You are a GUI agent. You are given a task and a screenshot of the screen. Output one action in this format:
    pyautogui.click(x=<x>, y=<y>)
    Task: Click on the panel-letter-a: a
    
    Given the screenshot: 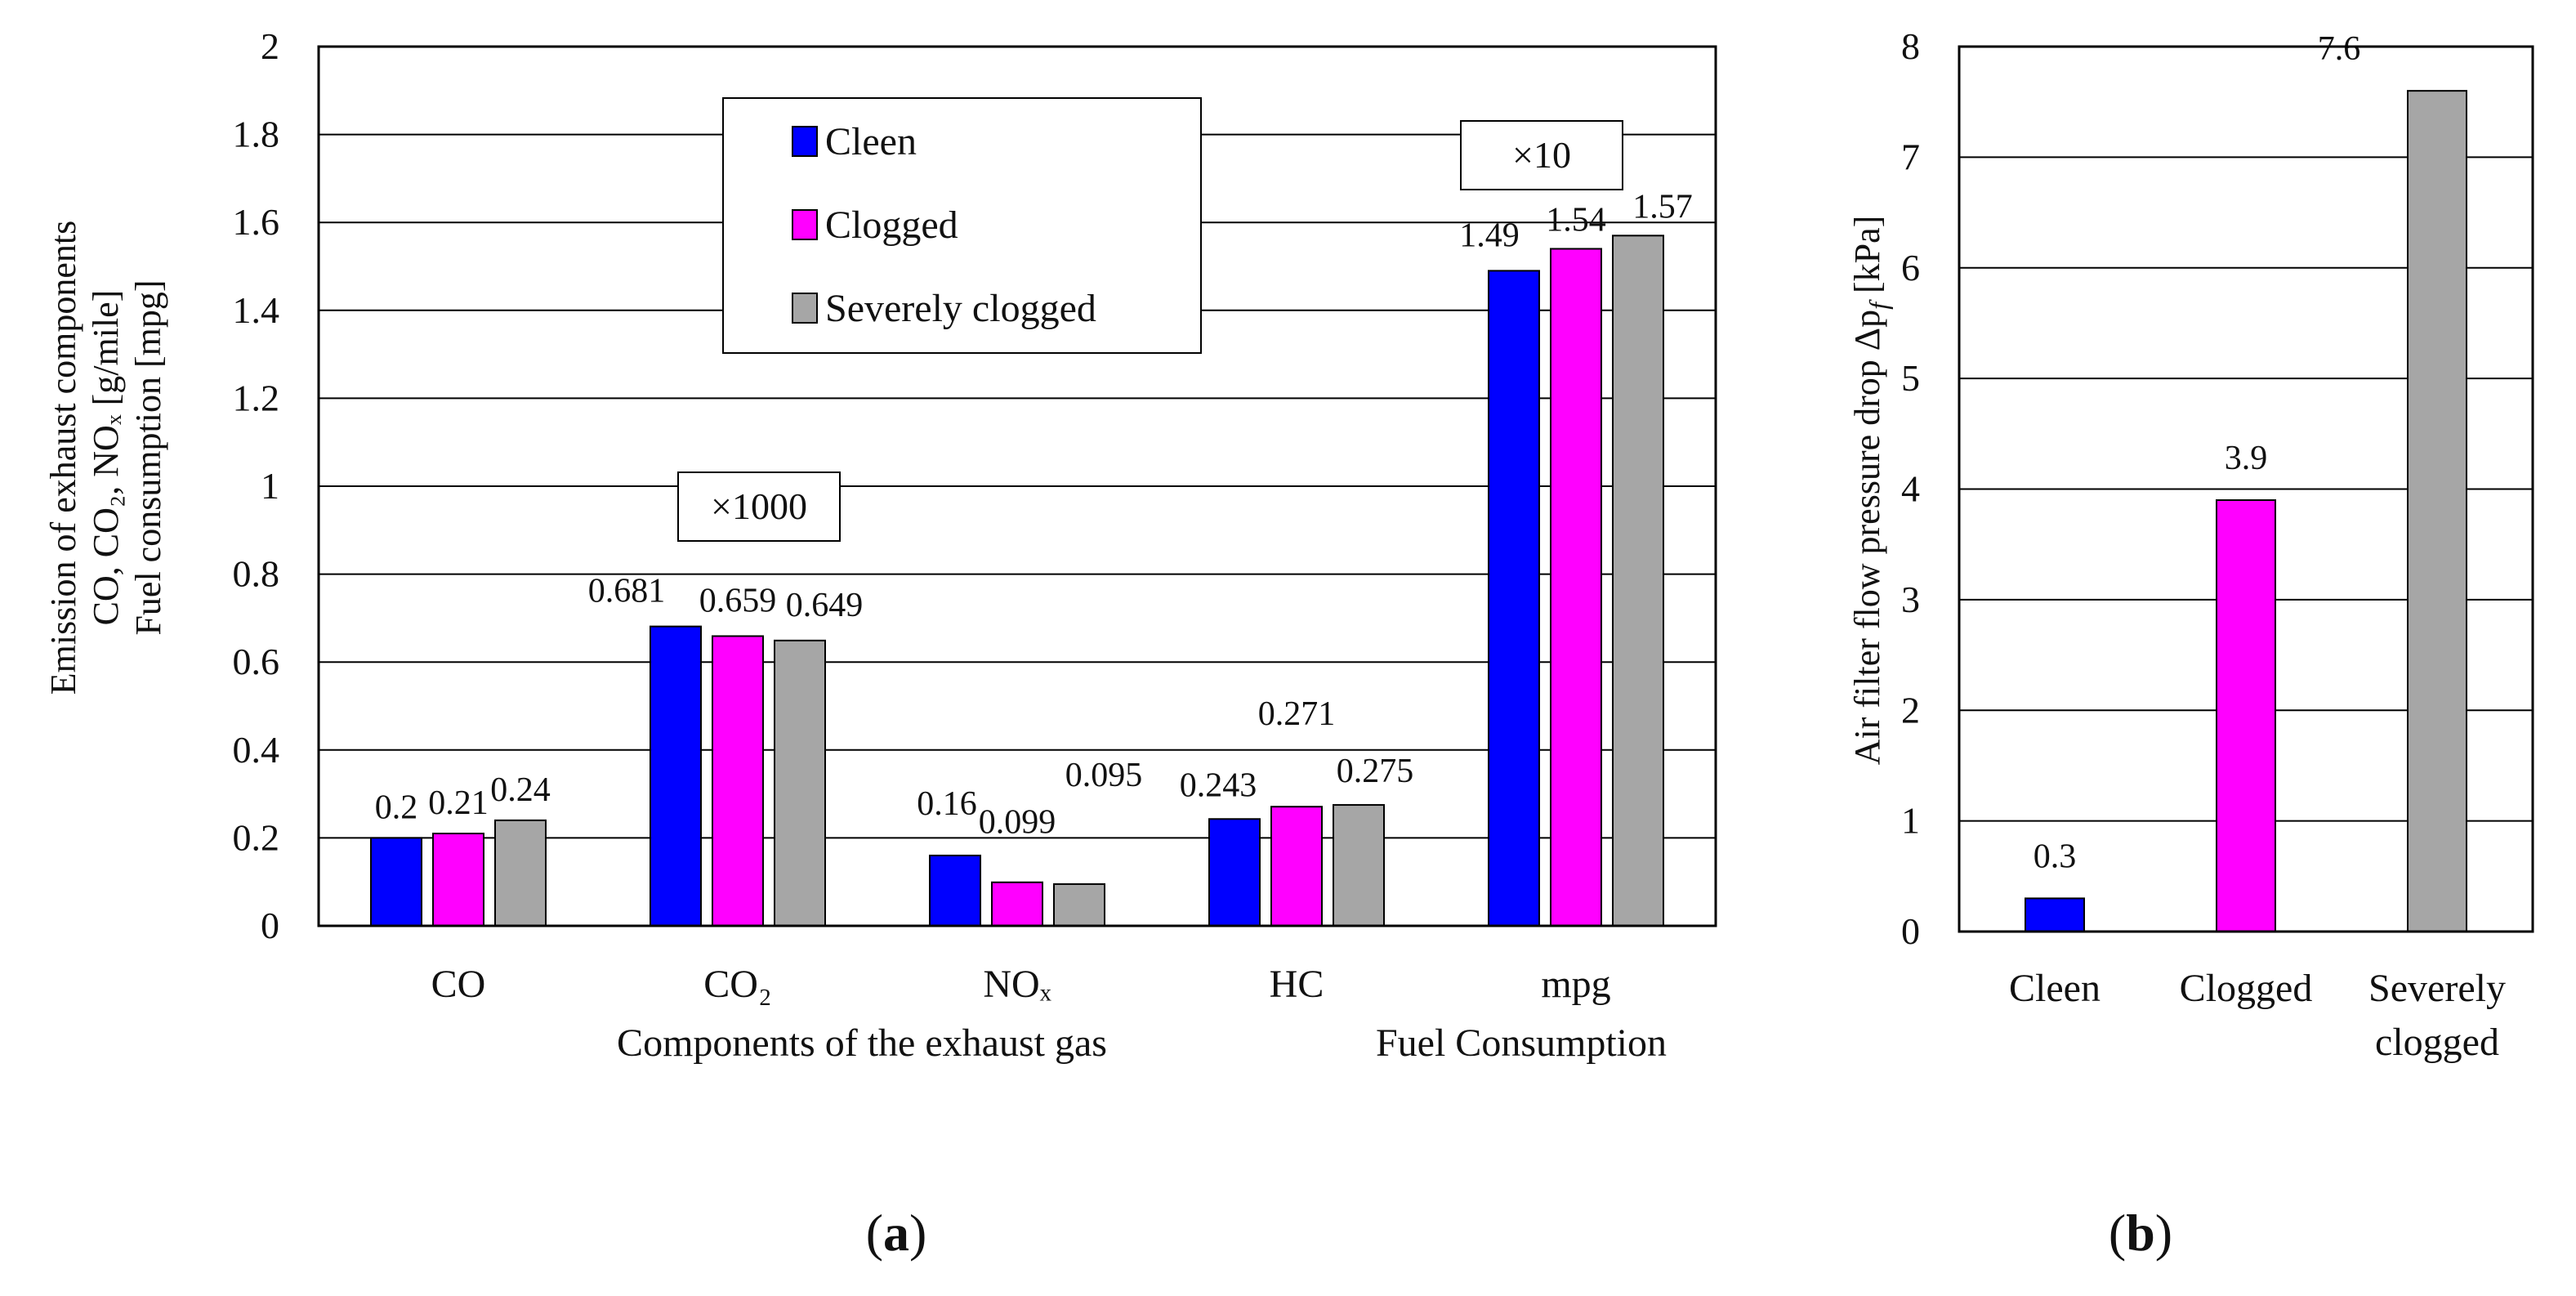 What is the action you would take?
    pyautogui.click(x=896, y=1233)
    